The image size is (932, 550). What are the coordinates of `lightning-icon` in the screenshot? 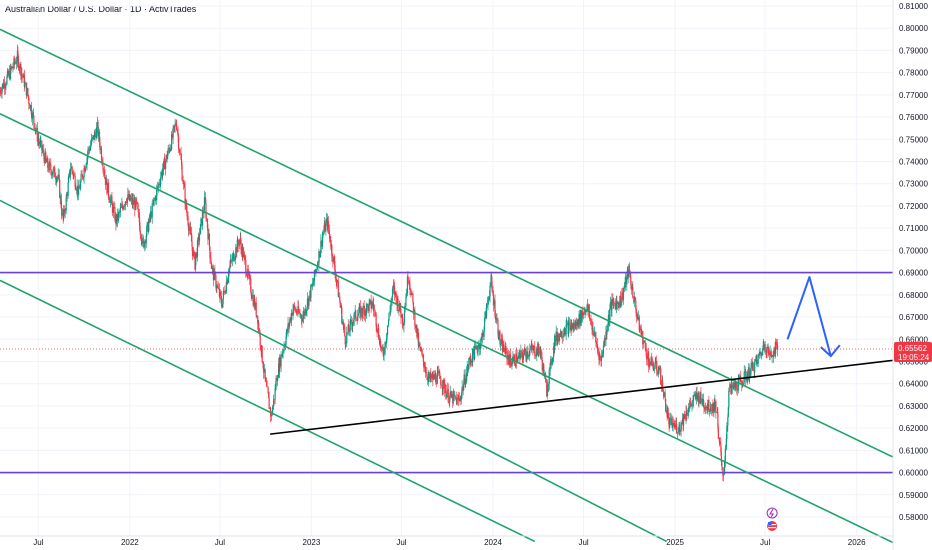 It's located at (772, 513).